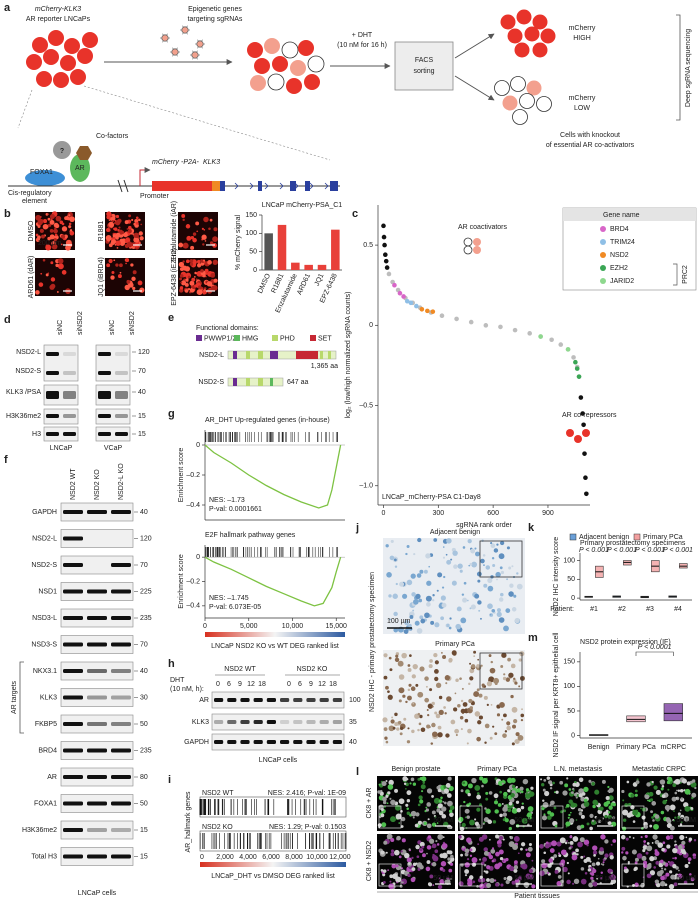  Describe the element at coordinates (45, 178) in the screenshot. I see `foxa1` at that location.